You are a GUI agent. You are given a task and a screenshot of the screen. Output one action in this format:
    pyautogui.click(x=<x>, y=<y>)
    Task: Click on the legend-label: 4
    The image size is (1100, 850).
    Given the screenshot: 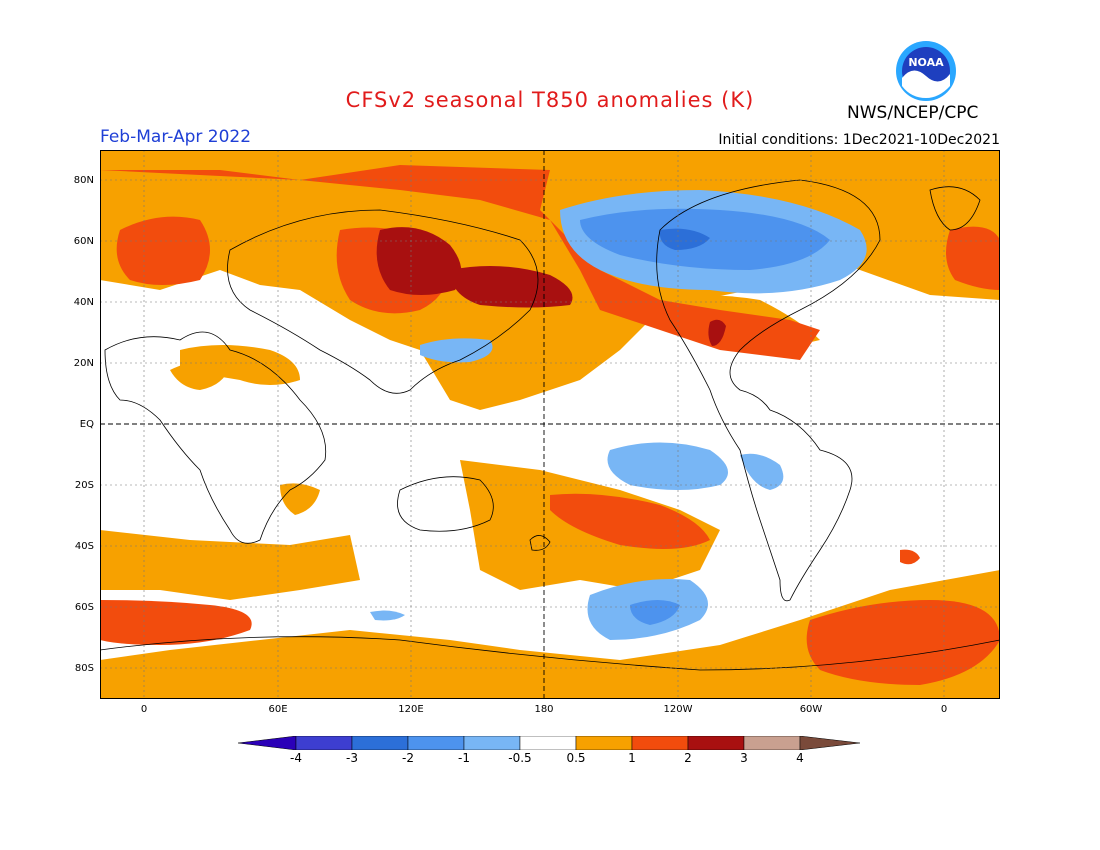 What is the action you would take?
    pyautogui.click(x=800, y=758)
    